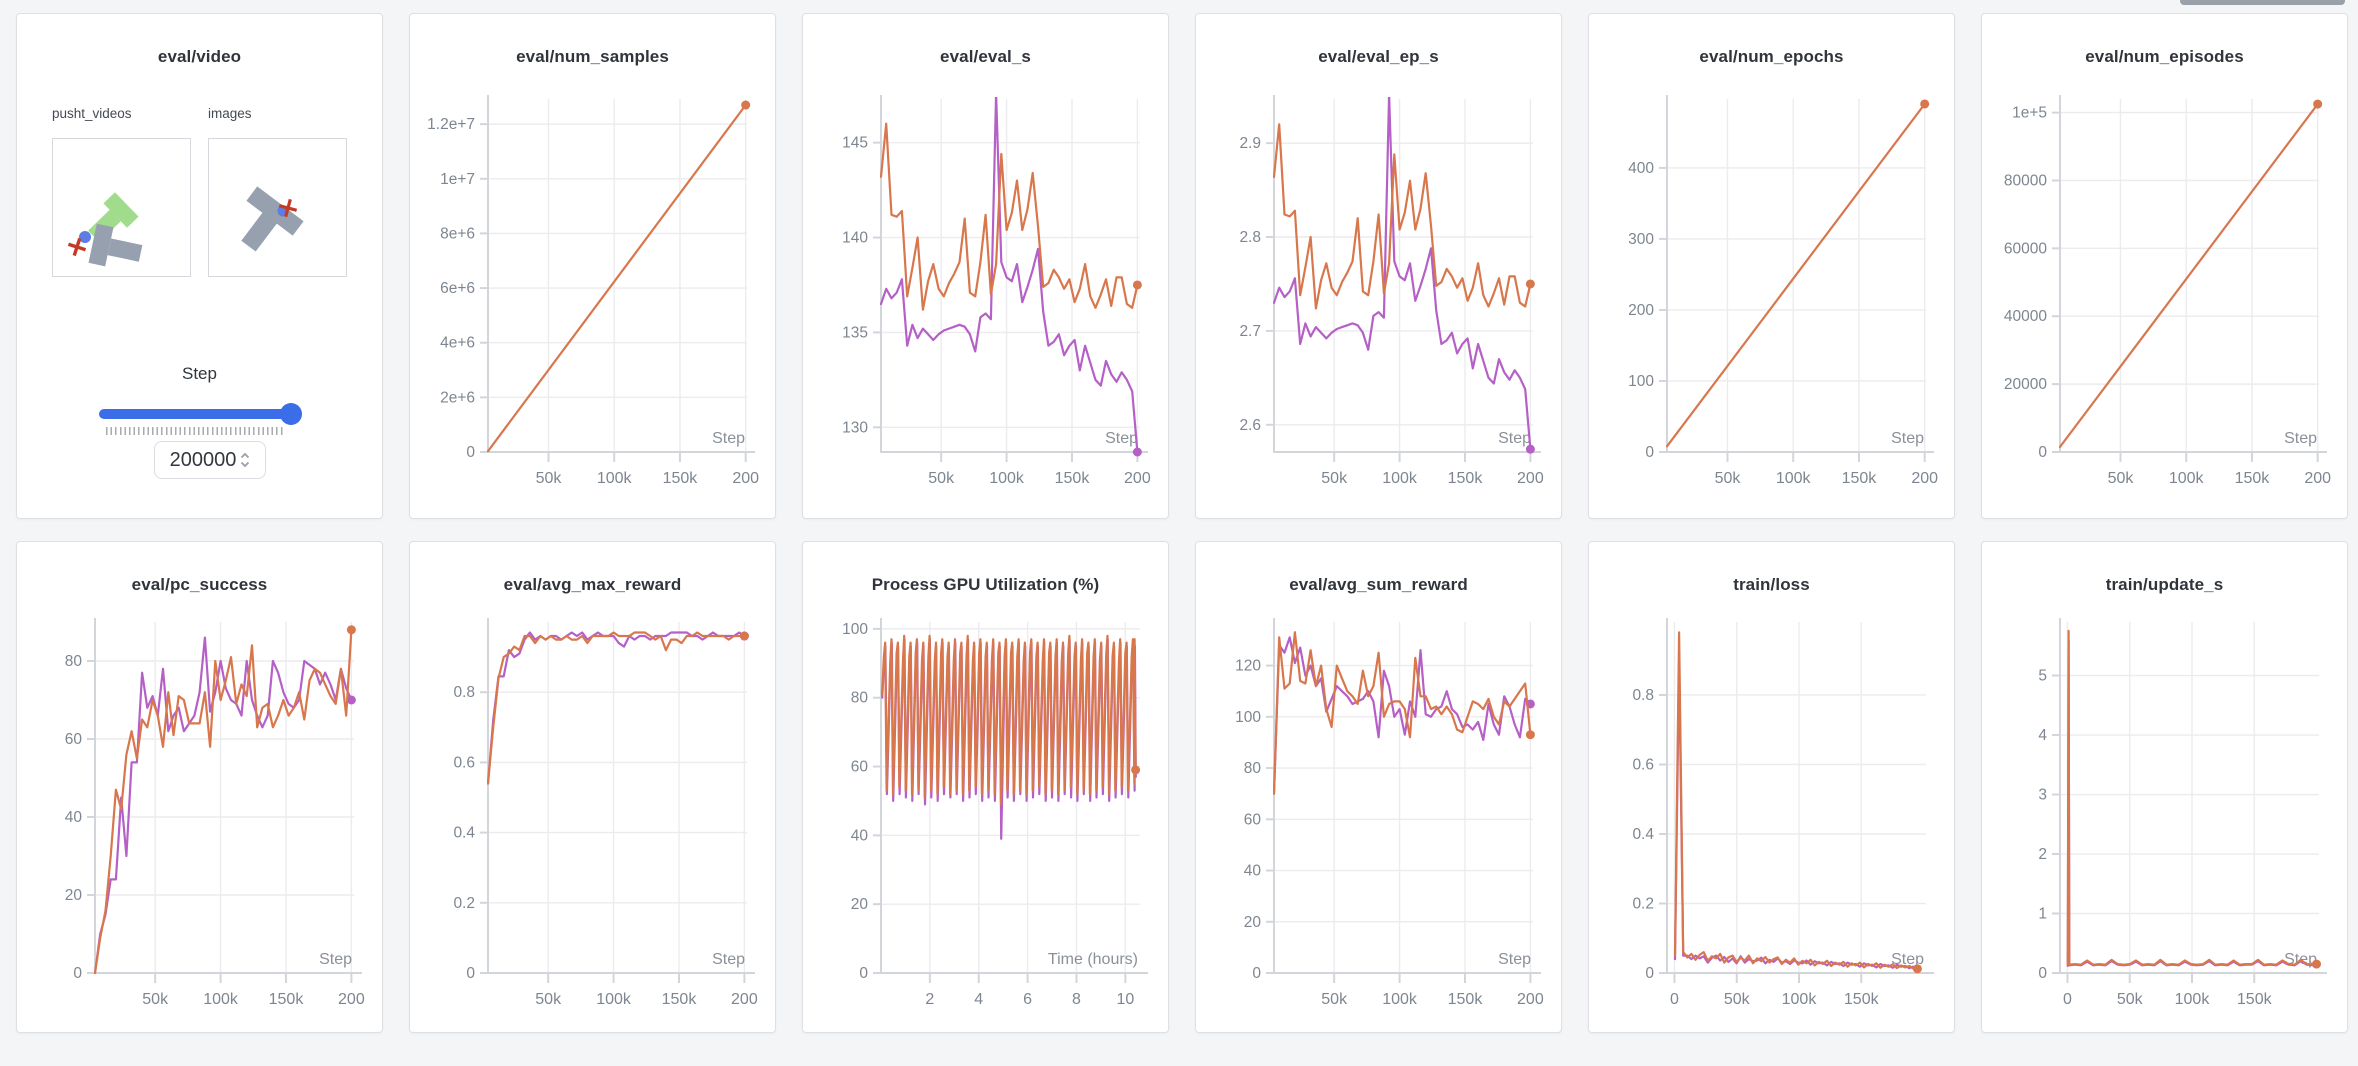 This screenshot has height=1066, width=2358. Describe the element at coordinates (985, 584) in the screenshot. I see `chart-title: Process GPU Utilization (%)` at that location.